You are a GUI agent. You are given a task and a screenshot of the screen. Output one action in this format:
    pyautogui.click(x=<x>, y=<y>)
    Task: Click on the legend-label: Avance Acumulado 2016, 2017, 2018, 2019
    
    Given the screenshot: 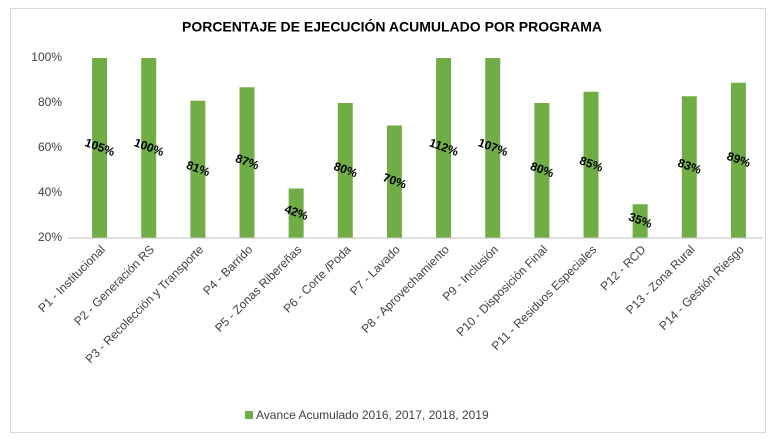 What is the action you would take?
    pyautogui.click(x=372, y=415)
    